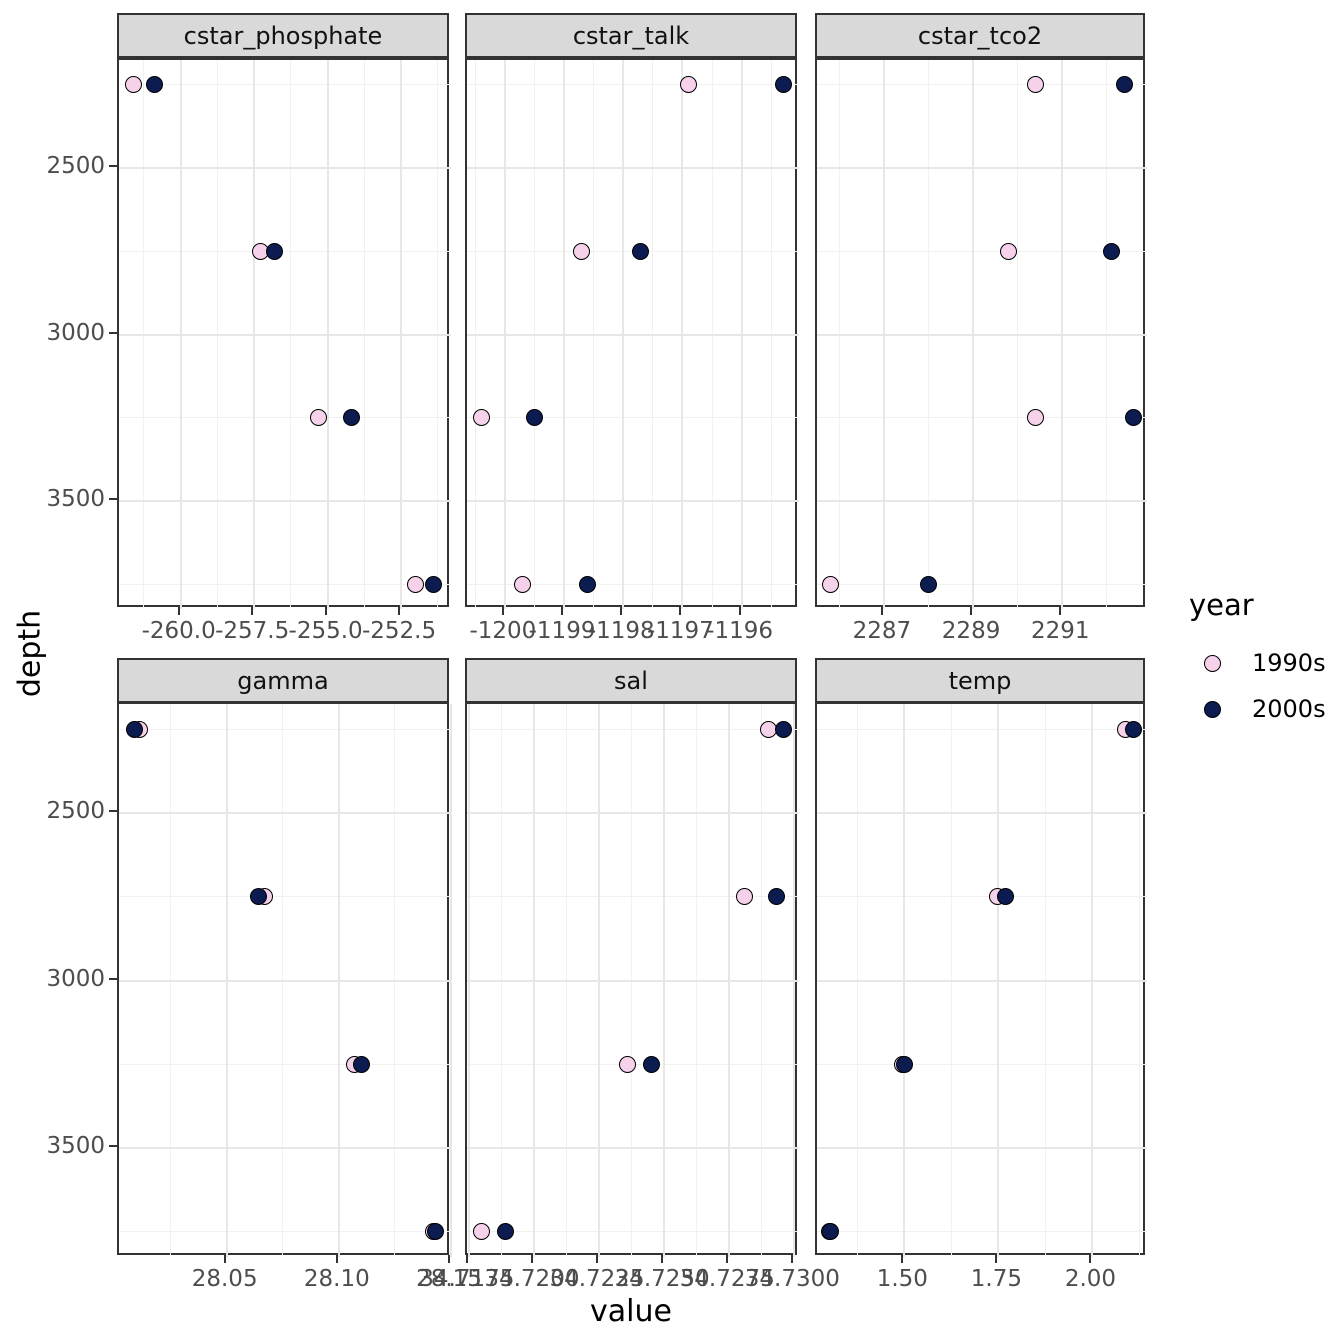 This screenshot has width=1344, height=1344. Describe the element at coordinates (971, 631) in the screenshot. I see `x-tick-label: 2289` at that location.